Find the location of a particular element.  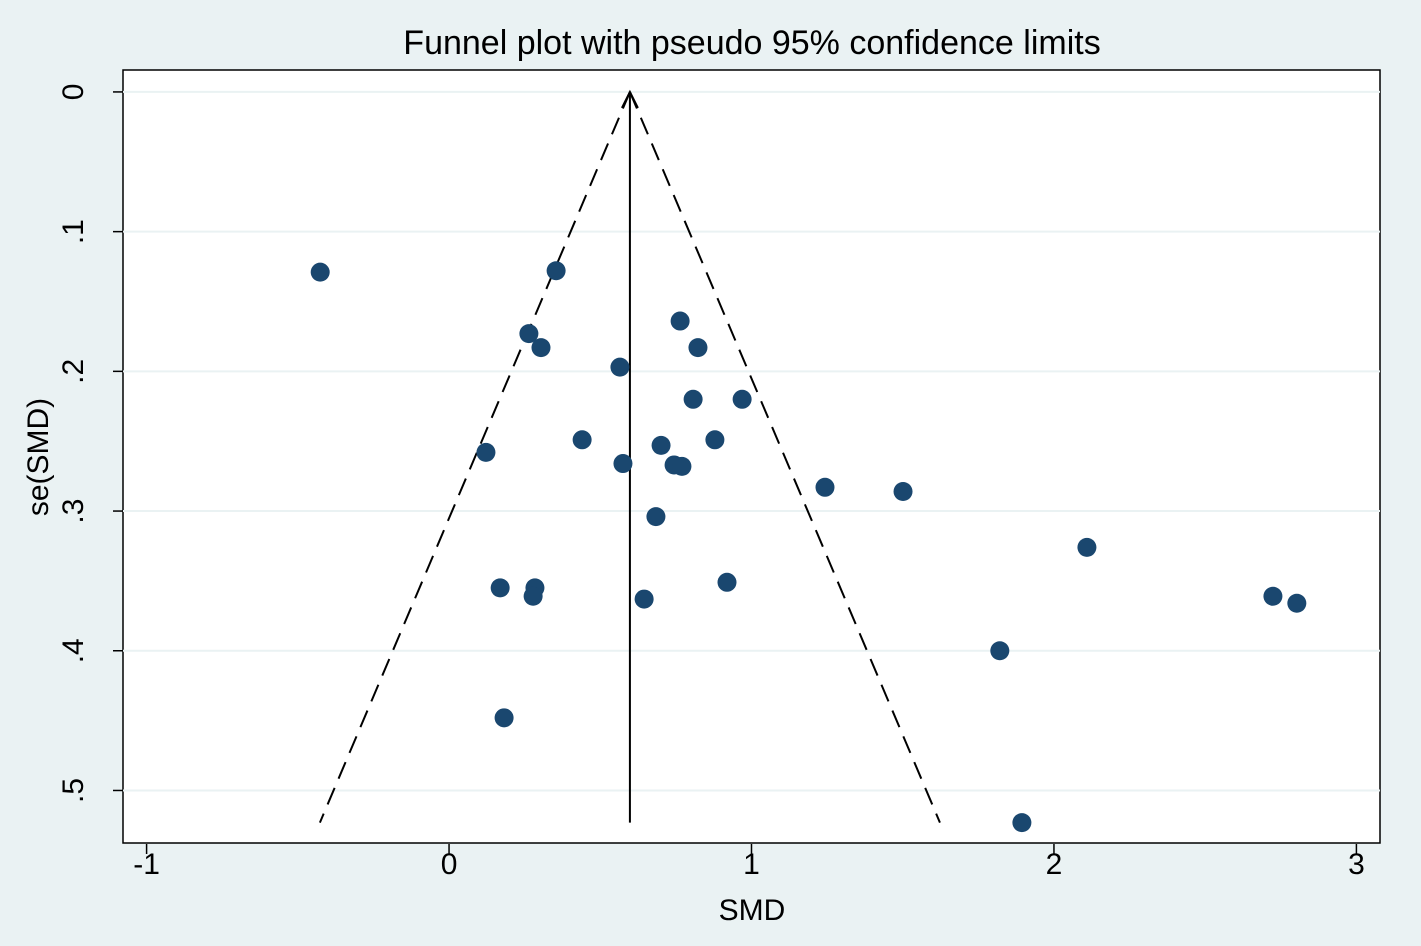

y-tick-label: .5 is located at coordinates (73, 790).